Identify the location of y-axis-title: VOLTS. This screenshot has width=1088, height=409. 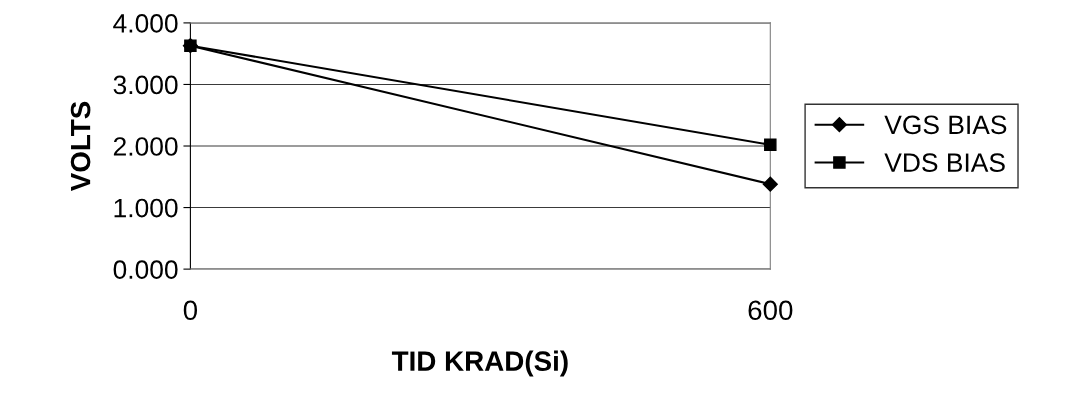
(80, 146).